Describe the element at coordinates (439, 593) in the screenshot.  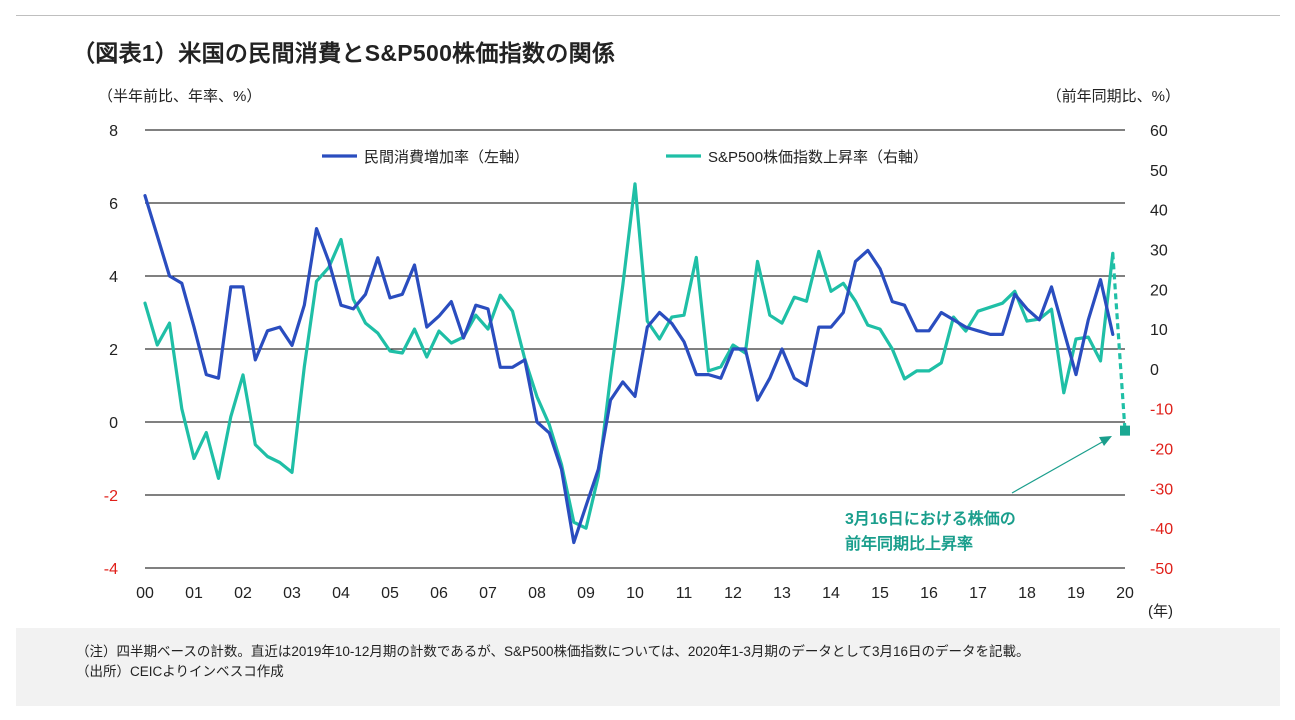
I see `x-tick-label: 06` at that location.